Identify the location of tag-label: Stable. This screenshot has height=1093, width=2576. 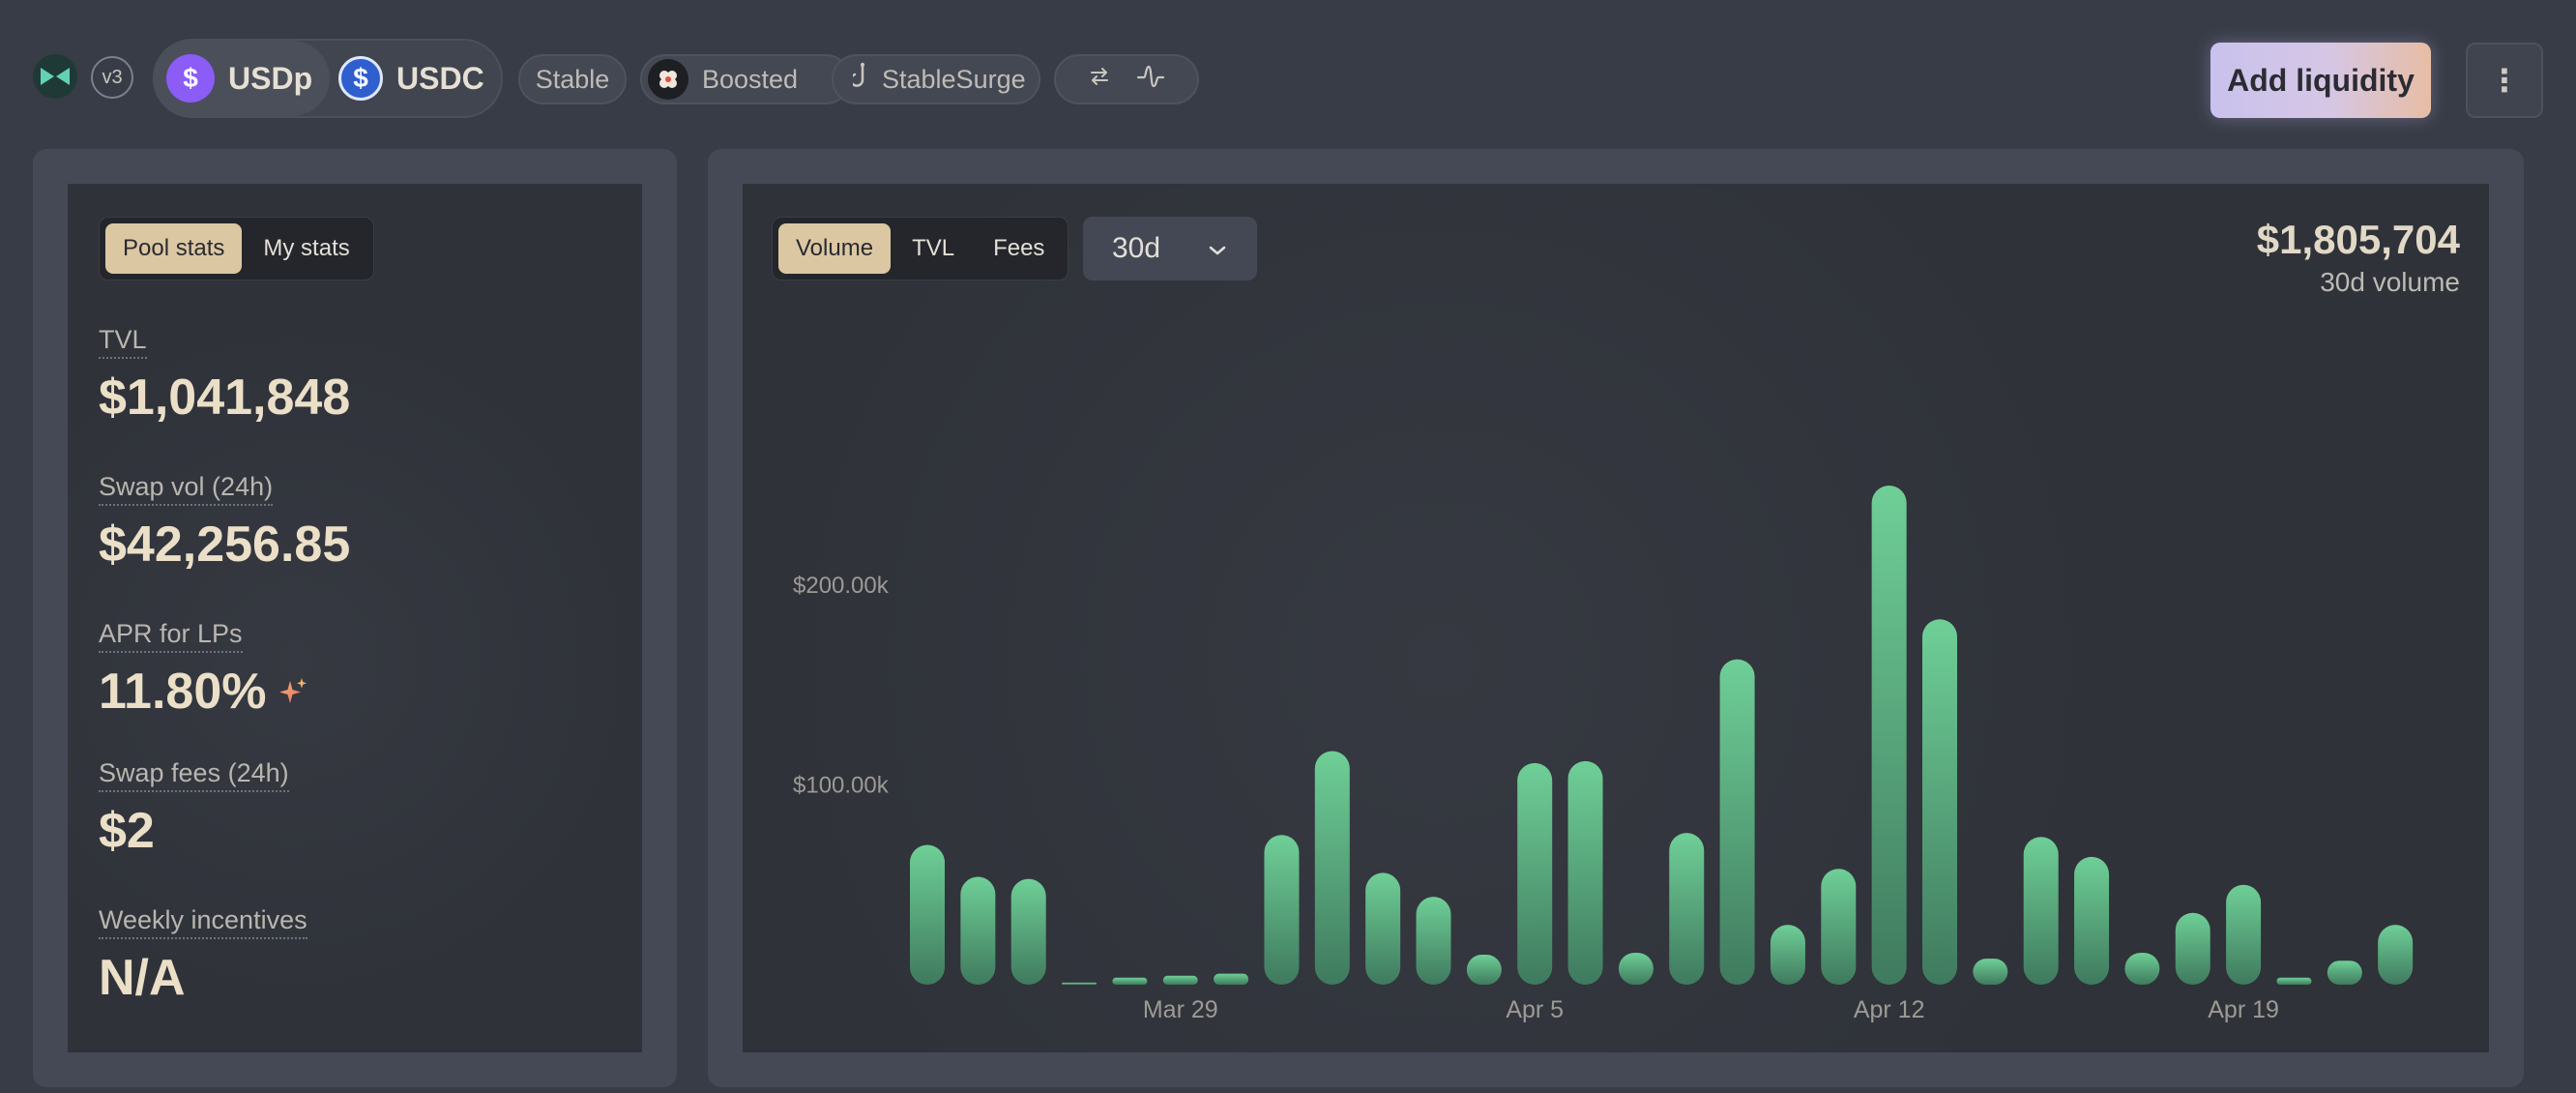
(572, 79).